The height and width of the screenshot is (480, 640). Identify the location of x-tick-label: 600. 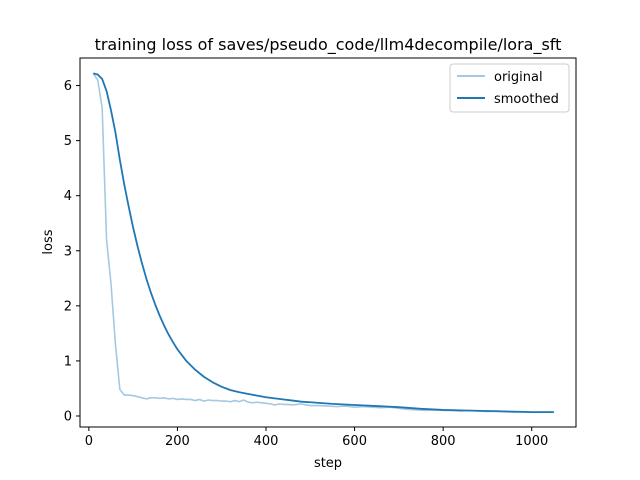
(354, 441).